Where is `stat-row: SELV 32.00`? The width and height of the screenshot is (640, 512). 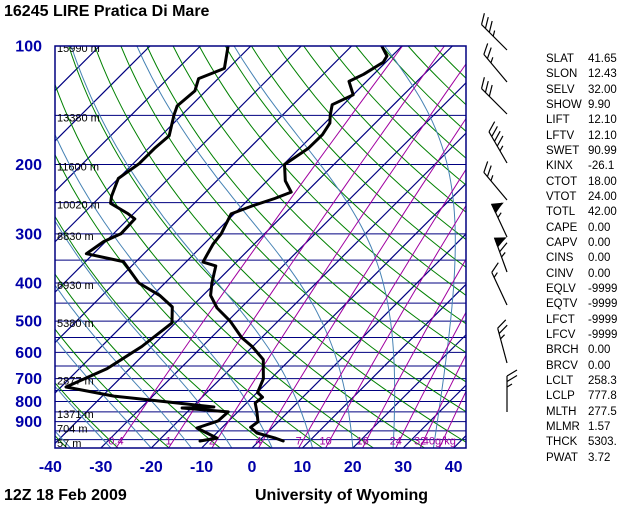
stat-row: SELV 32.00 is located at coordinates (581, 90).